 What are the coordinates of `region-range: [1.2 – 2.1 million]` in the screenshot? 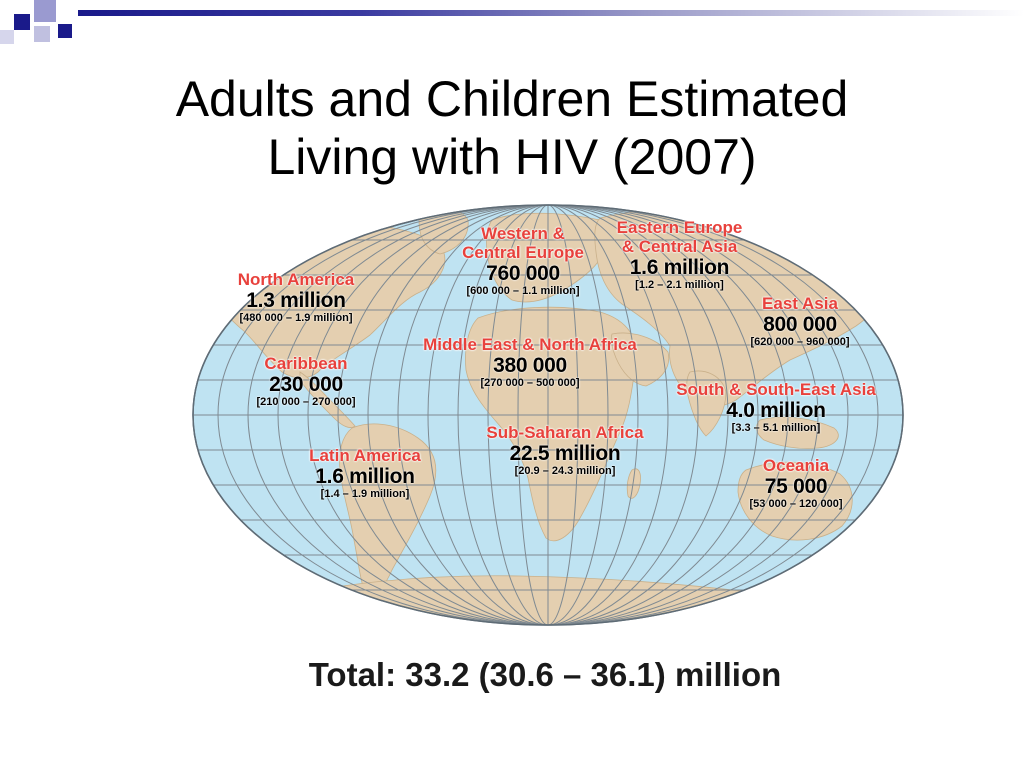 It's located at (679, 285).